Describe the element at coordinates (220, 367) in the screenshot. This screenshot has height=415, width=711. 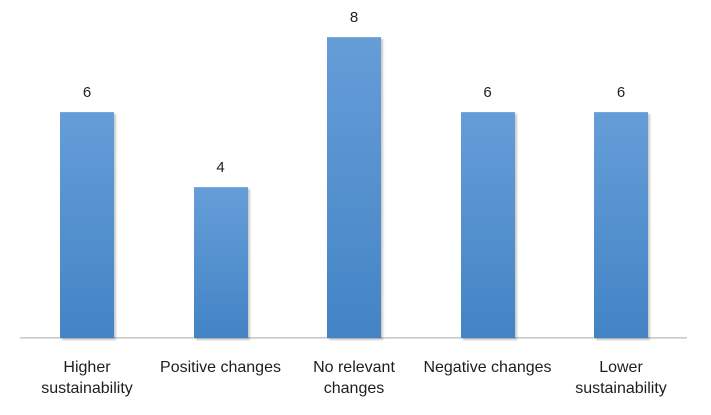
I see `category-label: Positive changes` at that location.